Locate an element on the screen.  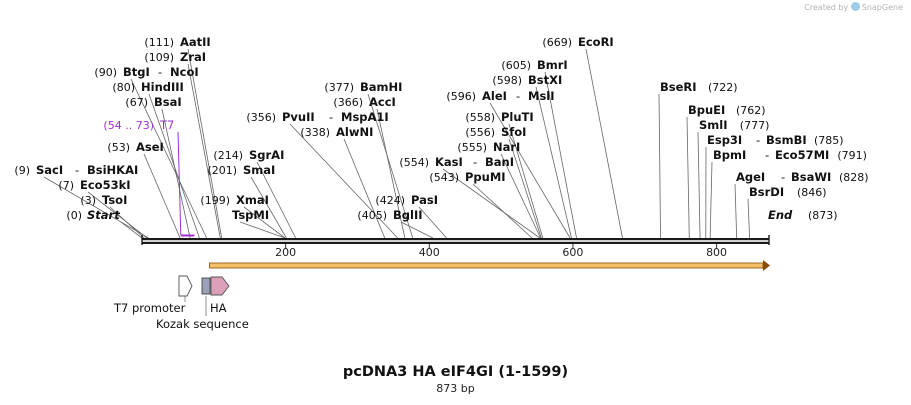
site-name: AseI is located at coordinates (150, 147).